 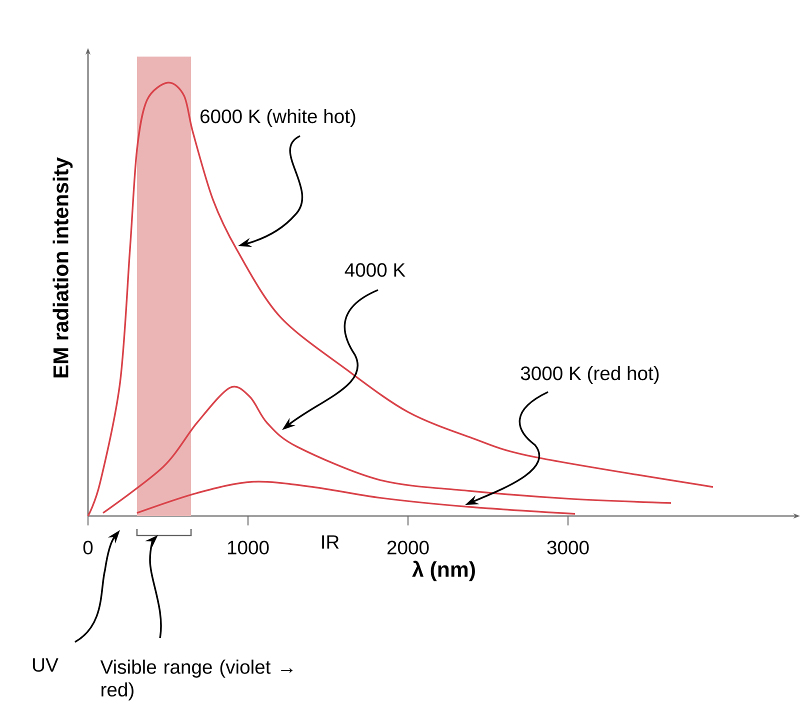 I want to click on x-tick-label: 1000, so click(x=248, y=547).